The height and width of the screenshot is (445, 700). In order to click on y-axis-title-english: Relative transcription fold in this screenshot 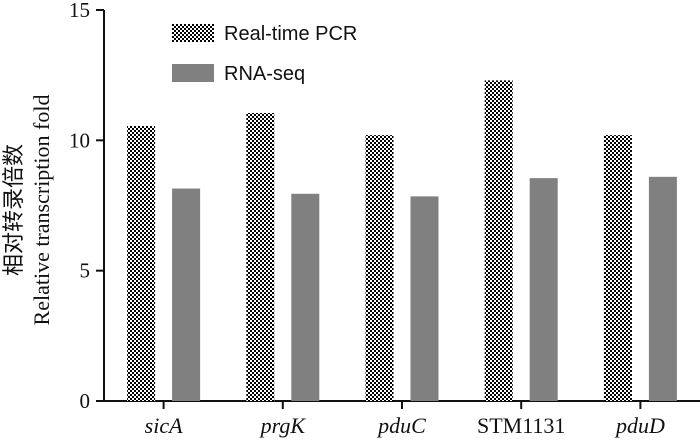, I will do `click(41, 210)`.